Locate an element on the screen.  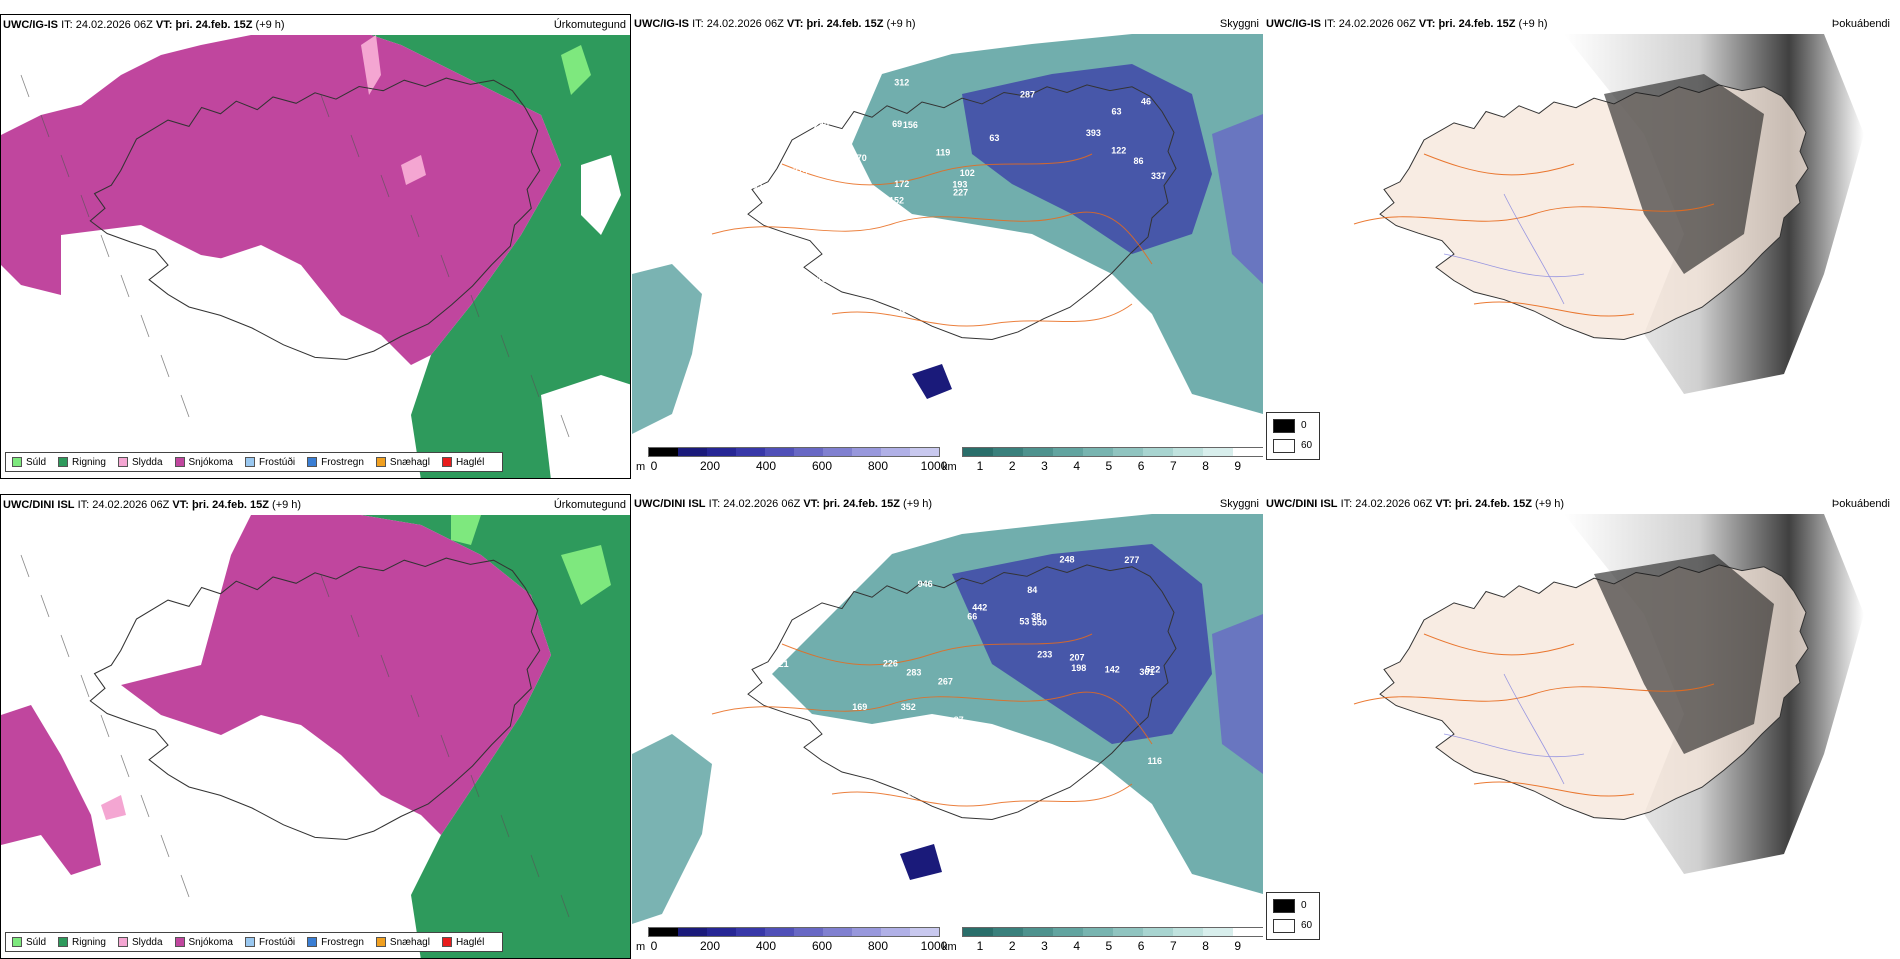
legend-item: Frostregn is located at coordinates (335, 462).